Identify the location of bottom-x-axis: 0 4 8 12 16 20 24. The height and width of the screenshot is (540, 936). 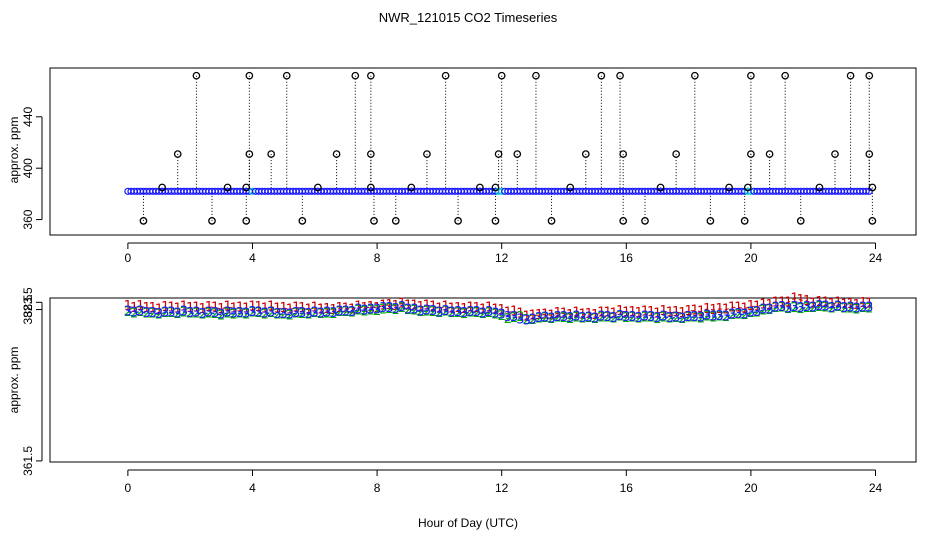
(503, 482).